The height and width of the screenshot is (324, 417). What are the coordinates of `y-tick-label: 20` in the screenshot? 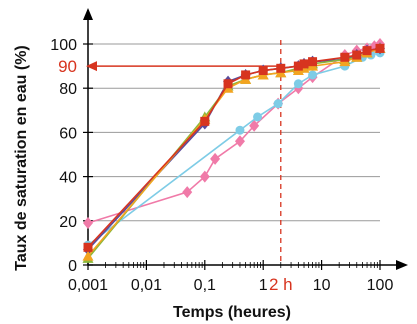 It's located at (68, 222).